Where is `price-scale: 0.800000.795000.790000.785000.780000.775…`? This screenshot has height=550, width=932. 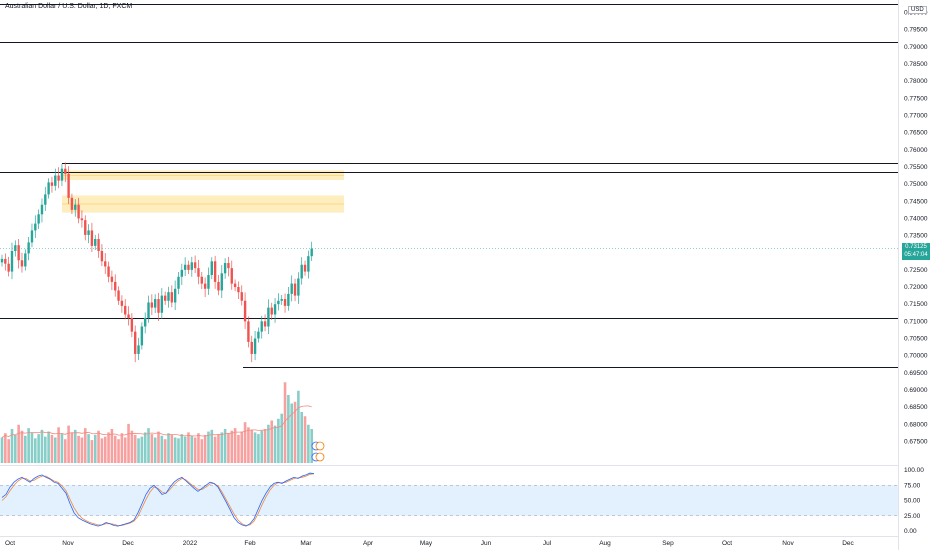
price-scale: 0.800000.795000.790000.785000.780000.775… is located at coordinates (916, 228).